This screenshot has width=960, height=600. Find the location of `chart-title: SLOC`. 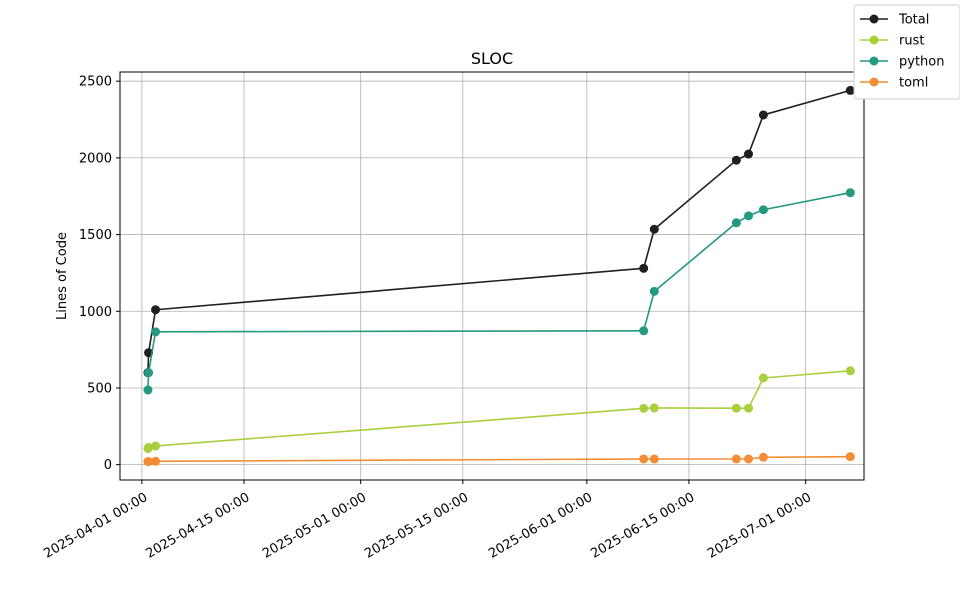

chart-title: SLOC is located at coordinates (492, 58).